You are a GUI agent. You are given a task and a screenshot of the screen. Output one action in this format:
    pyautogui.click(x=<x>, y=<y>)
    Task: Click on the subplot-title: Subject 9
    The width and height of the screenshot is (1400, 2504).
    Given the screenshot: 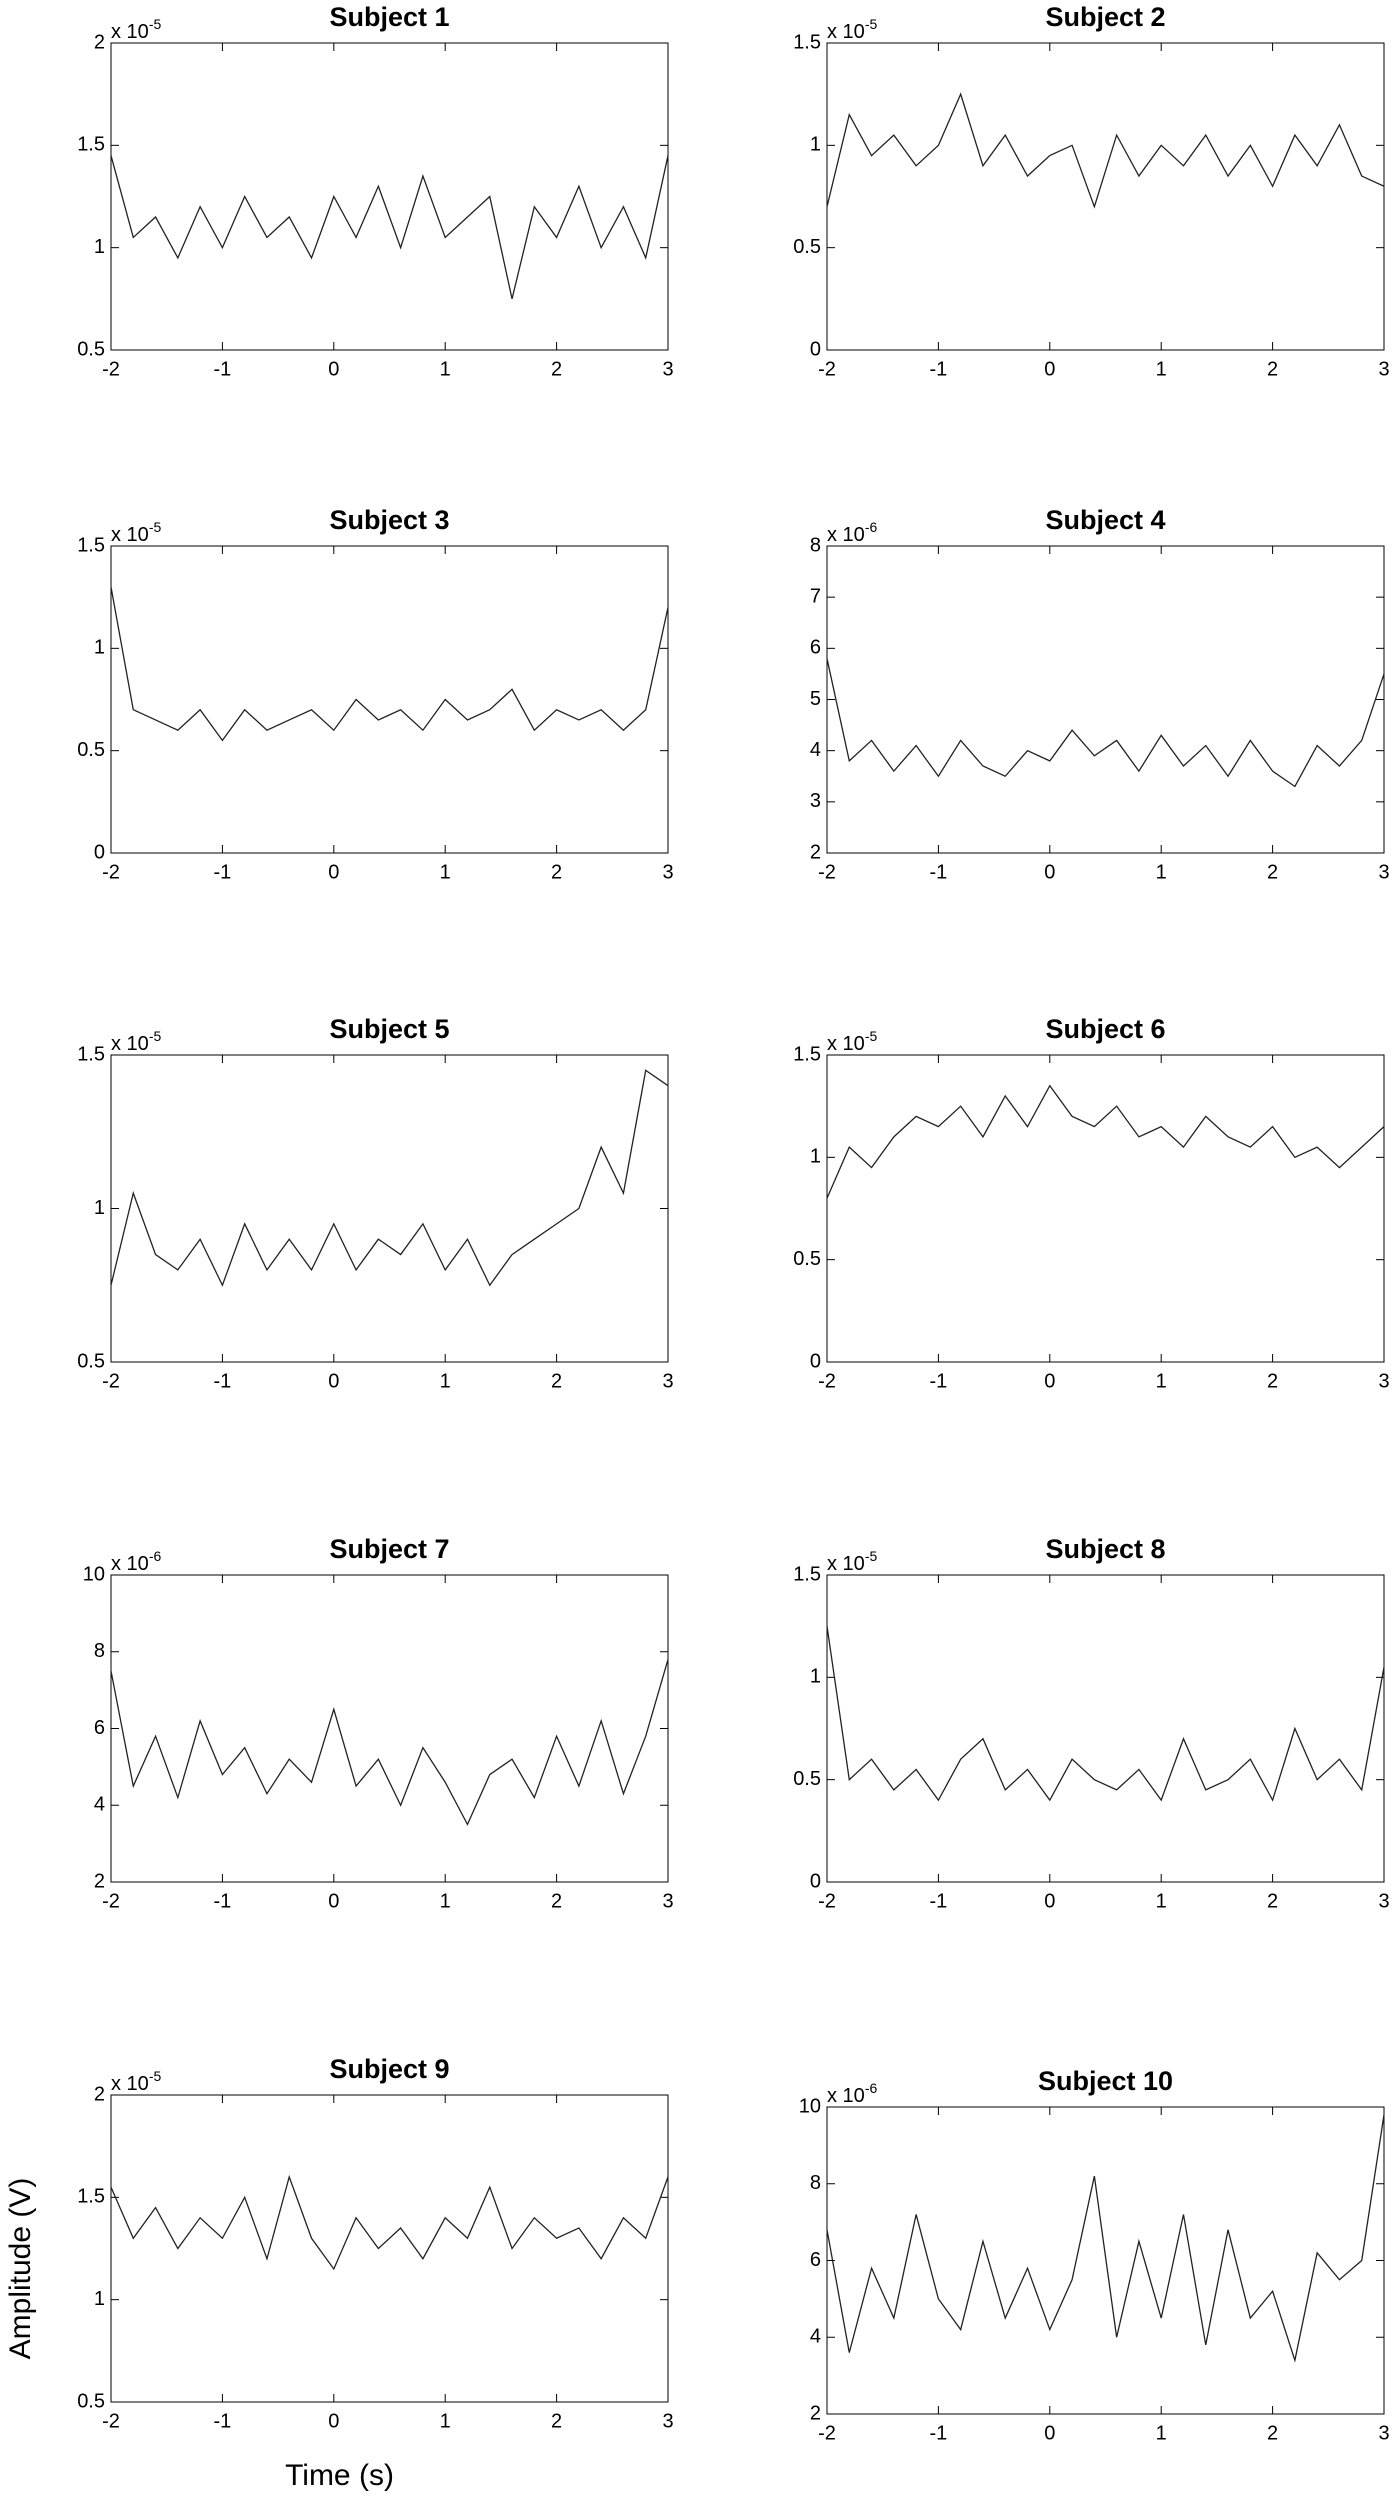 What is the action you would take?
    pyautogui.click(x=389, y=2069)
    